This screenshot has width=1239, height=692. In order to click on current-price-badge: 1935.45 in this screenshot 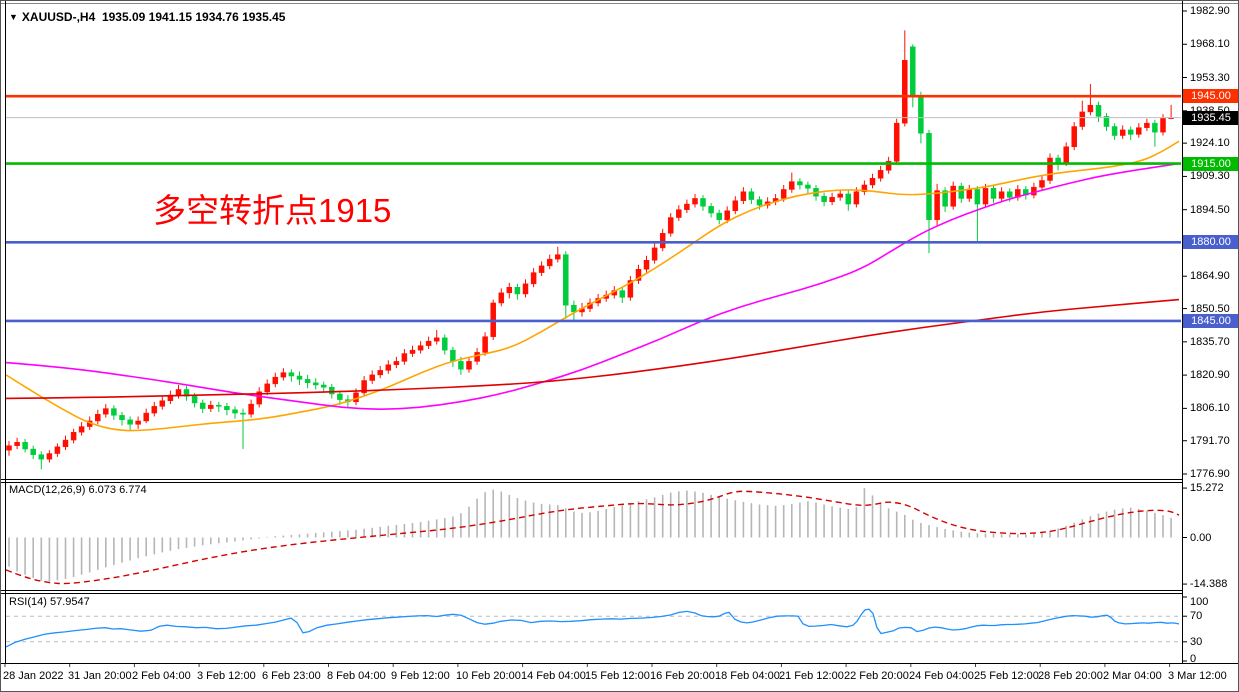, I will do `click(1210, 117)`.